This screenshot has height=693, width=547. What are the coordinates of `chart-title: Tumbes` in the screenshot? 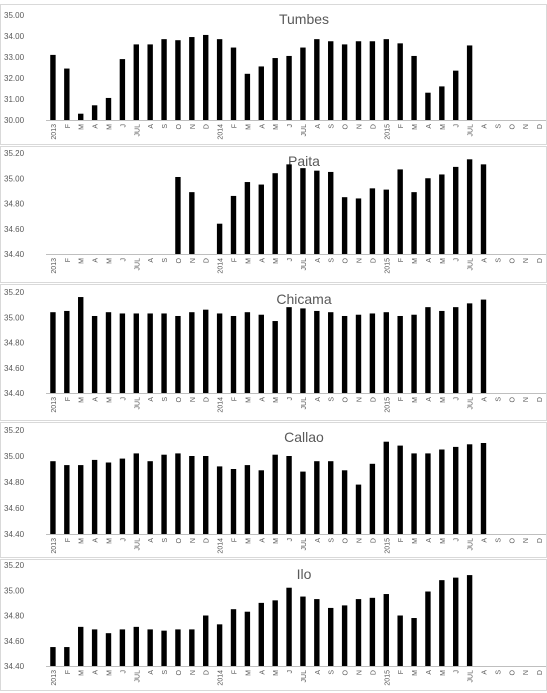 It's located at (304, 19).